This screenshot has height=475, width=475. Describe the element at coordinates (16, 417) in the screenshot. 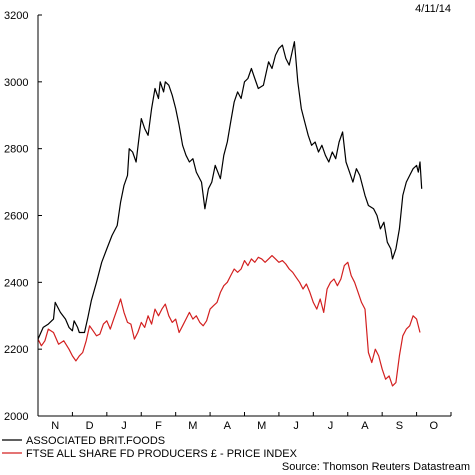

I see `y-tick-label: 2000` at that location.